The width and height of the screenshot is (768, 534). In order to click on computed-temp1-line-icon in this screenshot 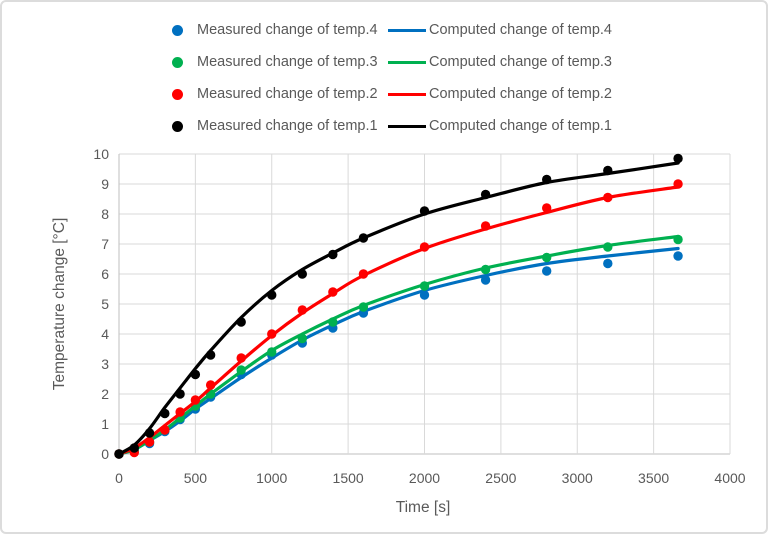, I will do `click(407, 126)`.